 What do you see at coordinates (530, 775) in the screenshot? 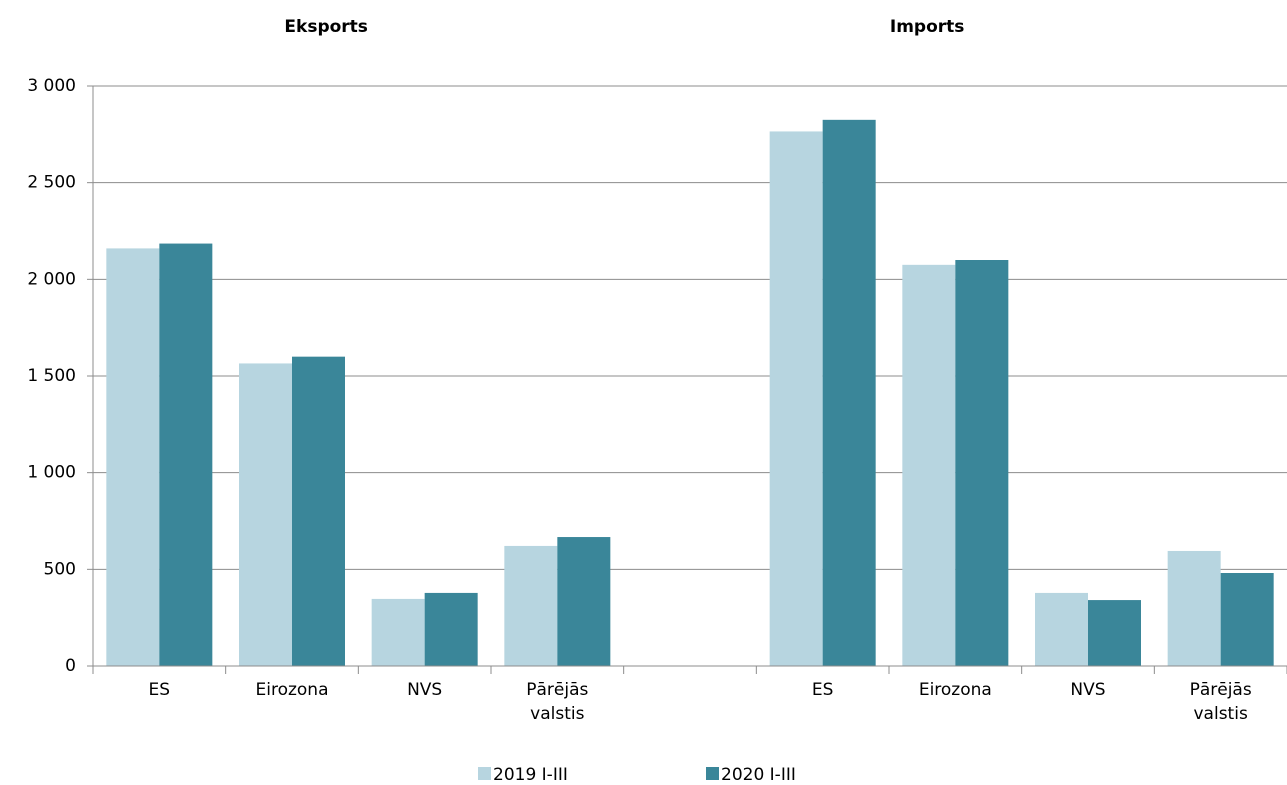
I see `legend-label: 2019 I-III` at bounding box center [530, 775].